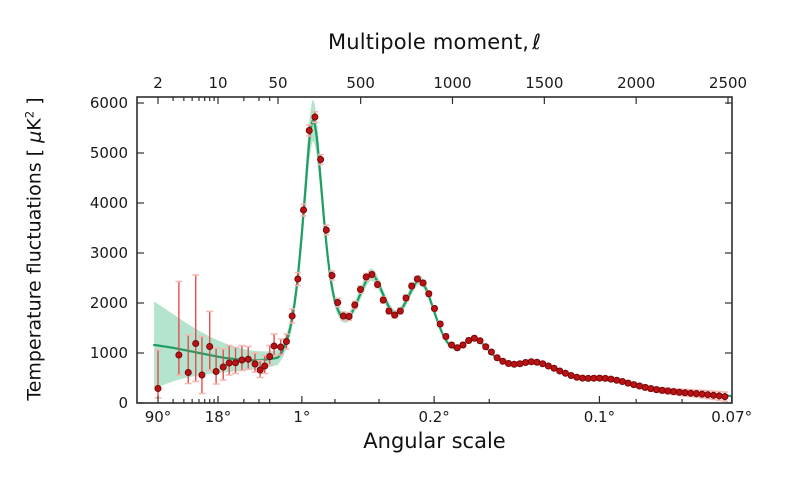 This screenshot has height=495, width=800. What do you see at coordinates (301, 417) in the screenshot?
I see `bottom-tick-label: 1°` at bounding box center [301, 417].